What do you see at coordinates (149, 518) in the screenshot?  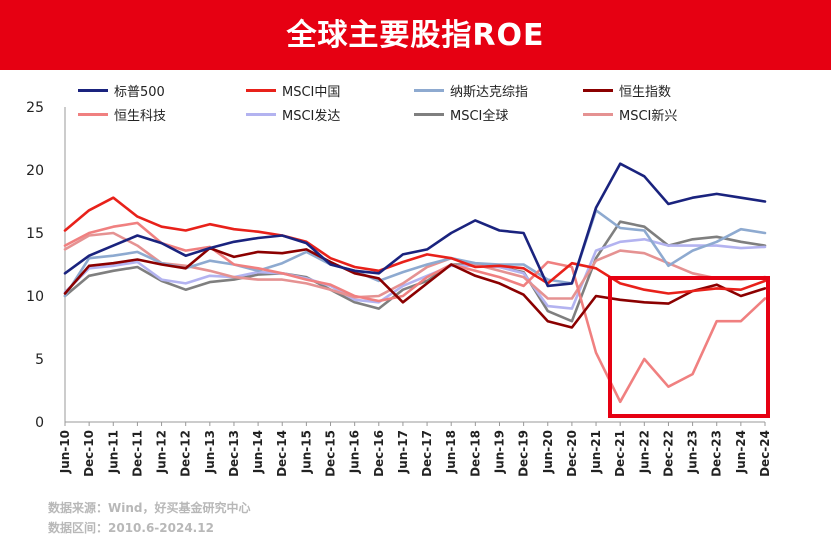 I see `source-note: 数据来源：Wind，好买基金研究中心 数据区间：2010.6-2024.12` at bounding box center [149, 518].